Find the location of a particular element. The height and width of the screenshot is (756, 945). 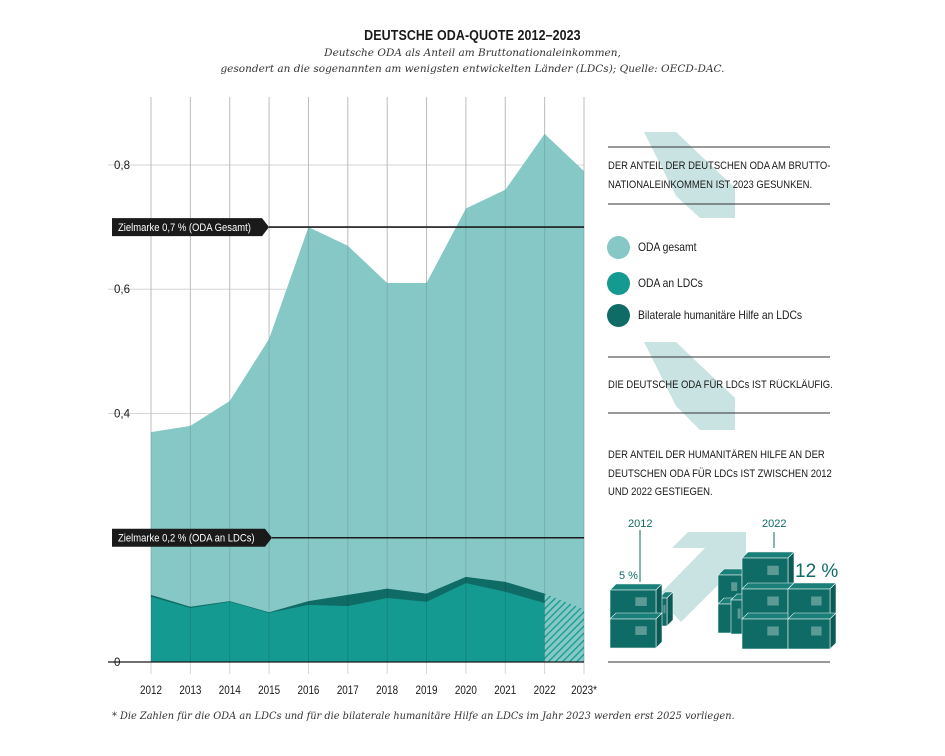

legend-label: ODA gesamt is located at coordinates (667, 247).